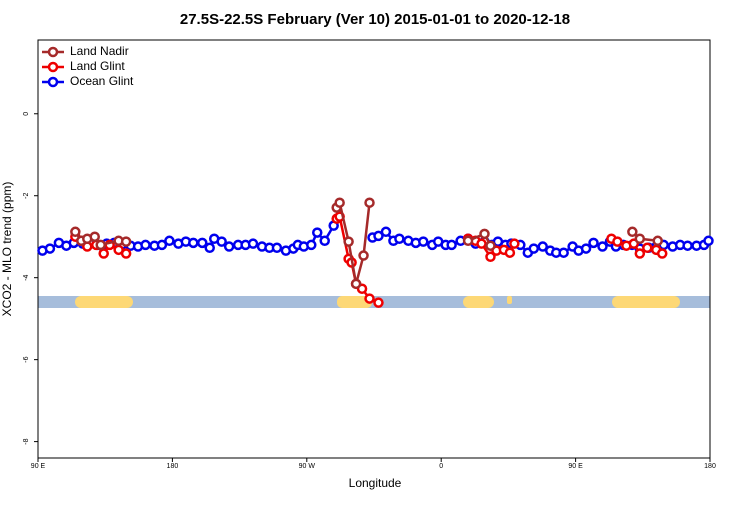 This screenshot has height=505, width=750. Describe the element at coordinates (441, 466) in the screenshot. I see `x-tick-label: 0` at that location.